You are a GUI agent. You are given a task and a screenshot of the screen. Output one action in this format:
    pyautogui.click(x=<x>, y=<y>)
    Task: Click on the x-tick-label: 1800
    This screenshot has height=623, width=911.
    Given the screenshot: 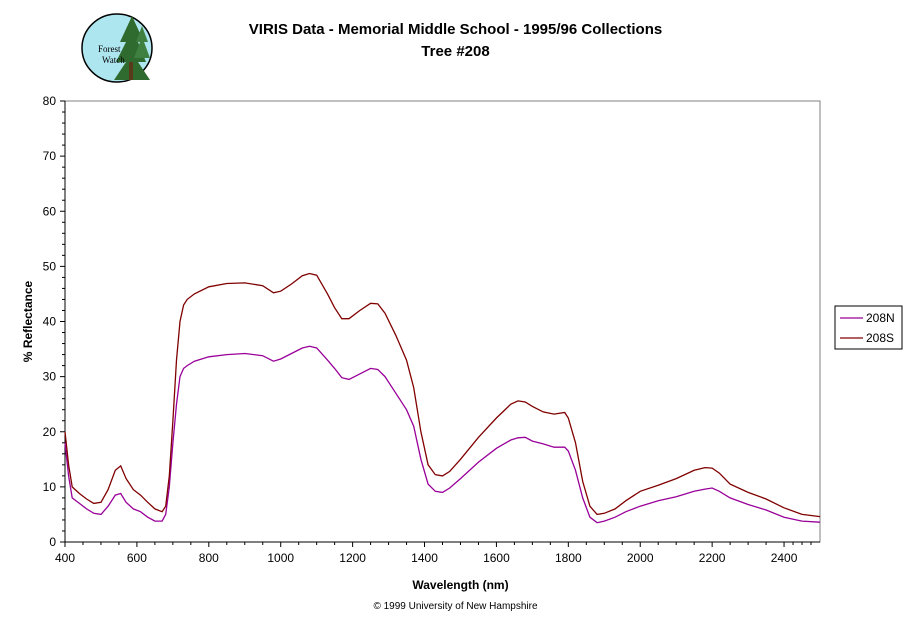 What is the action you would take?
    pyautogui.click(x=568, y=558)
    